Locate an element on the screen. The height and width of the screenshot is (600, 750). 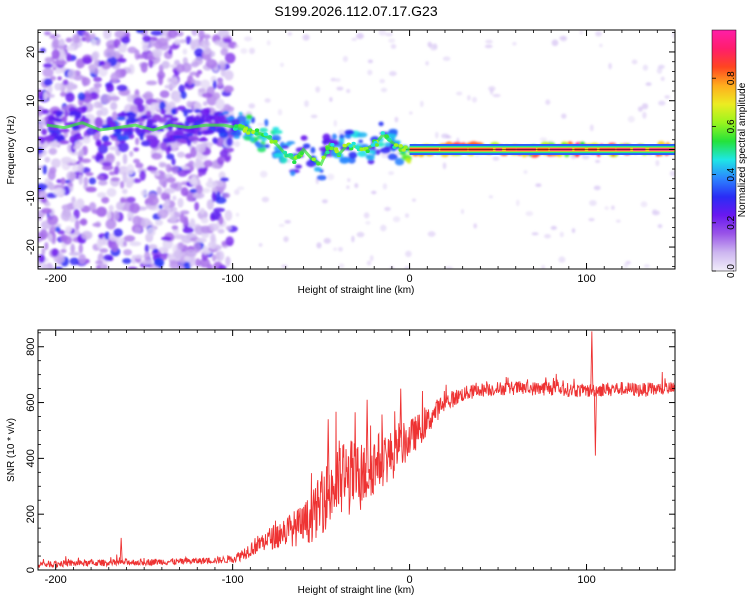
colorbar-label: Normalized spectral amplitude is located at coordinates (742, 149).